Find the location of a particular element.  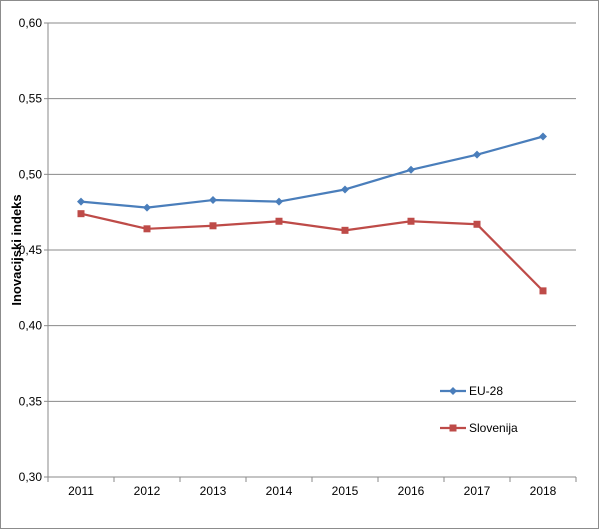

series-line-slovenija is located at coordinates (312, 252).